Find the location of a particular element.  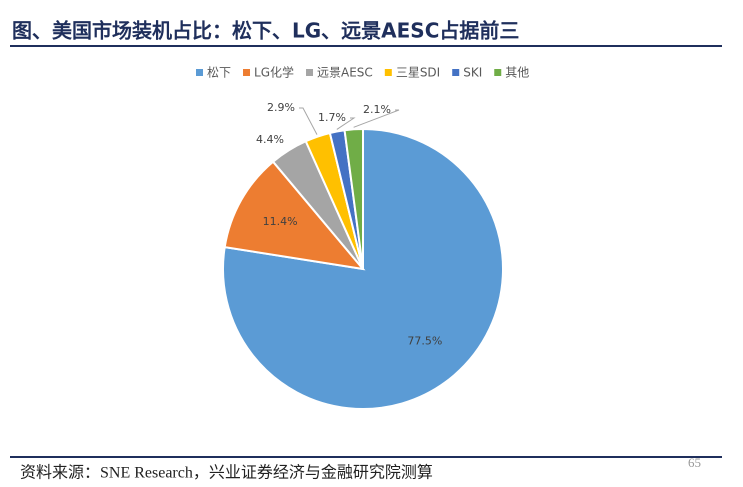

legend-label: LG化学 is located at coordinates (274, 72).